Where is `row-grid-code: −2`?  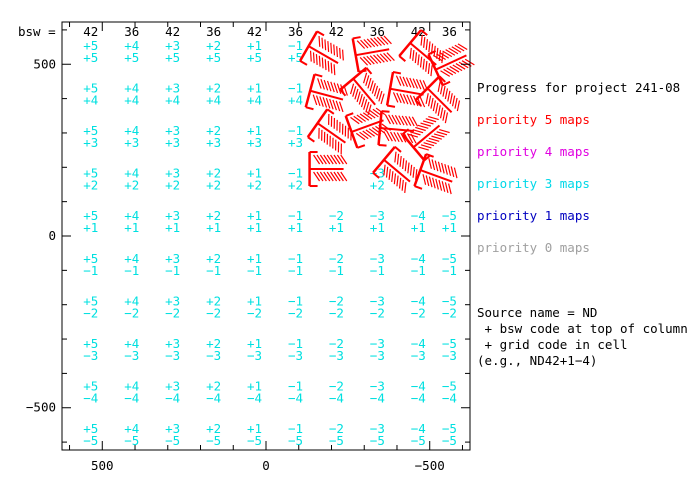
row-grid-code: −2 is located at coordinates (131, 312).